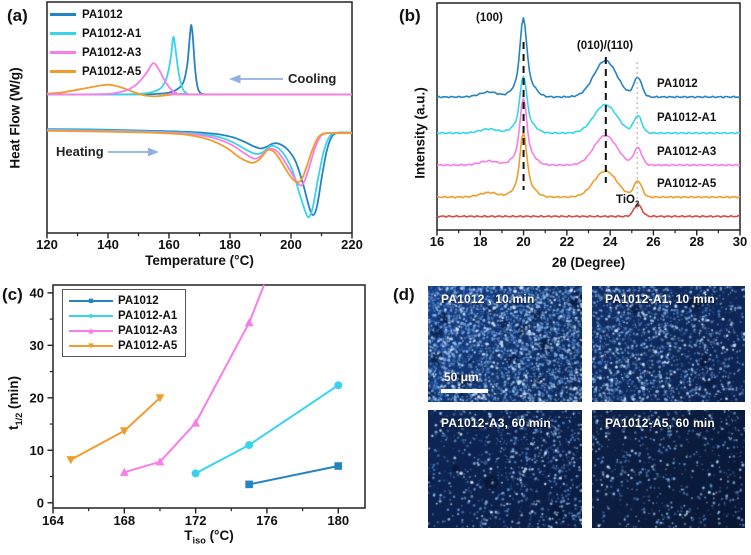  What do you see at coordinates (404, 294) in the screenshot?
I see `panel-d-tag: (d)` at bounding box center [404, 294].